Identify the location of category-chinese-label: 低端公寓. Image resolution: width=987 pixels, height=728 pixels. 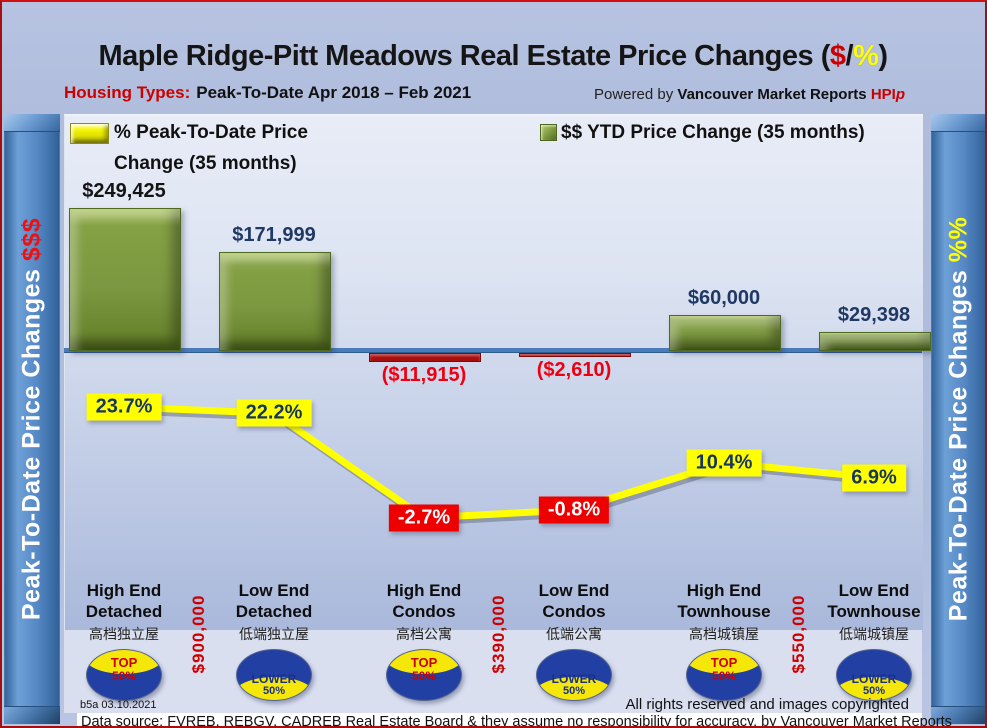
(574, 634).